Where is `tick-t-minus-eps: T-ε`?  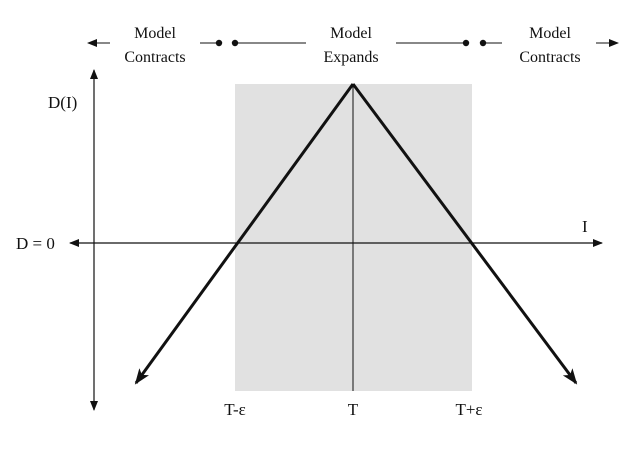
tick-t-minus-eps: T-ε is located at coordinates (235, 409).